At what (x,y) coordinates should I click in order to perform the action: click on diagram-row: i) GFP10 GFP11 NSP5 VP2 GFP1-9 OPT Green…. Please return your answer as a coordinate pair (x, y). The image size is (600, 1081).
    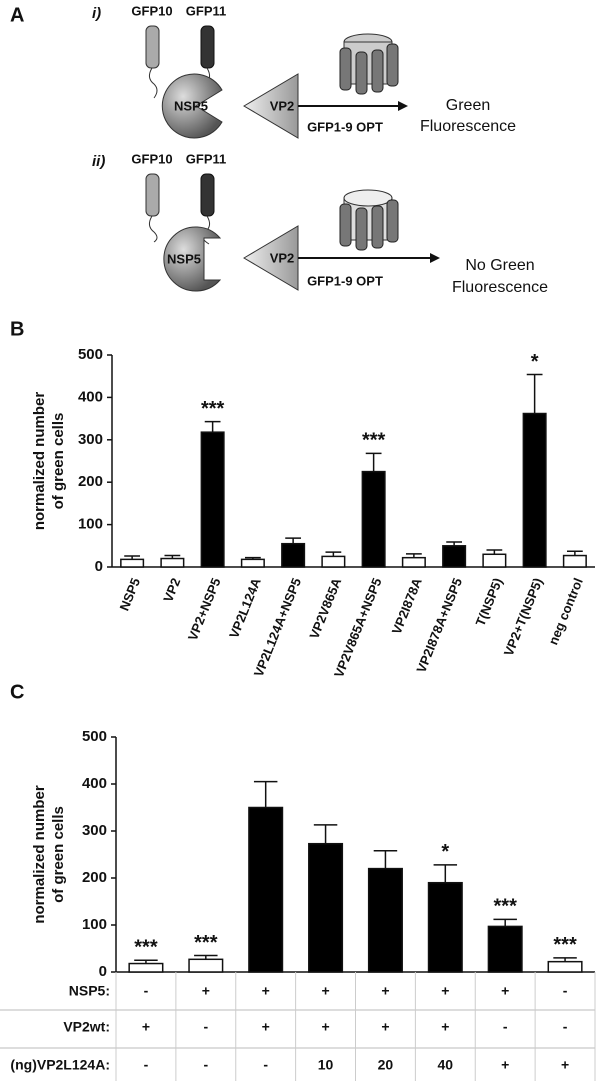
    Looking at the image, I should click on (304, 71).